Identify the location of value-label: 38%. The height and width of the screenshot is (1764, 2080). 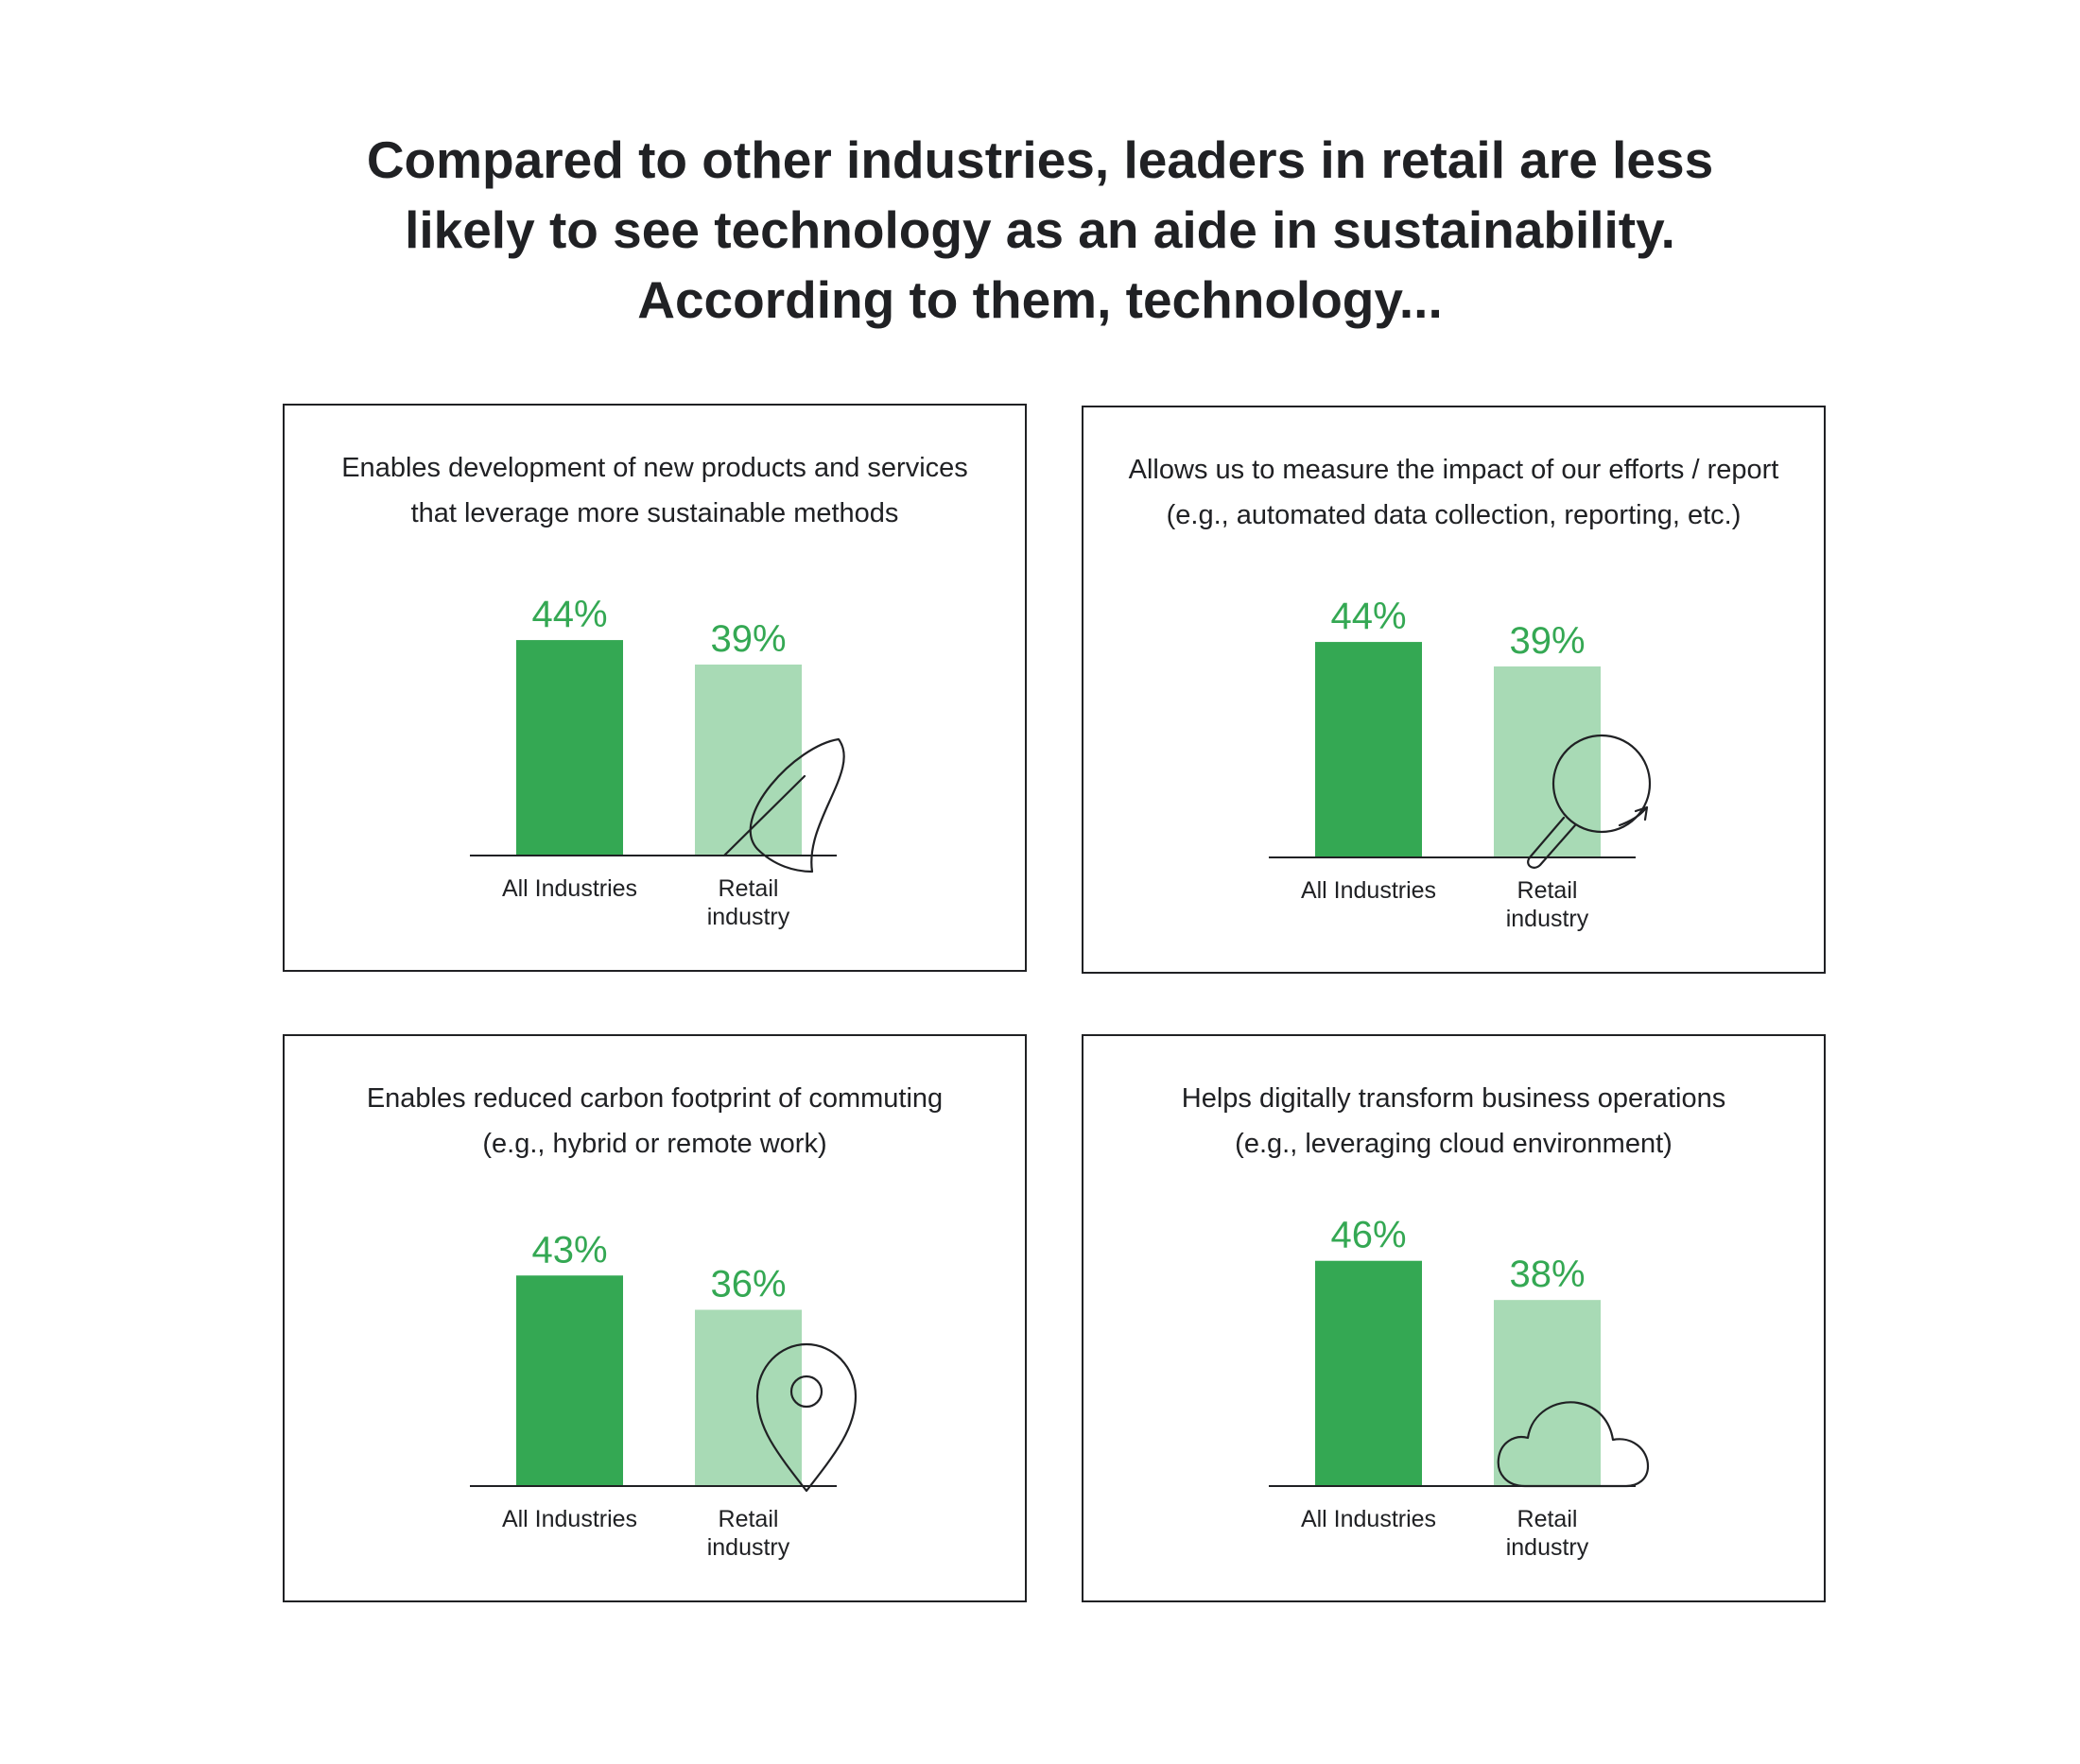
(1547, 1274).